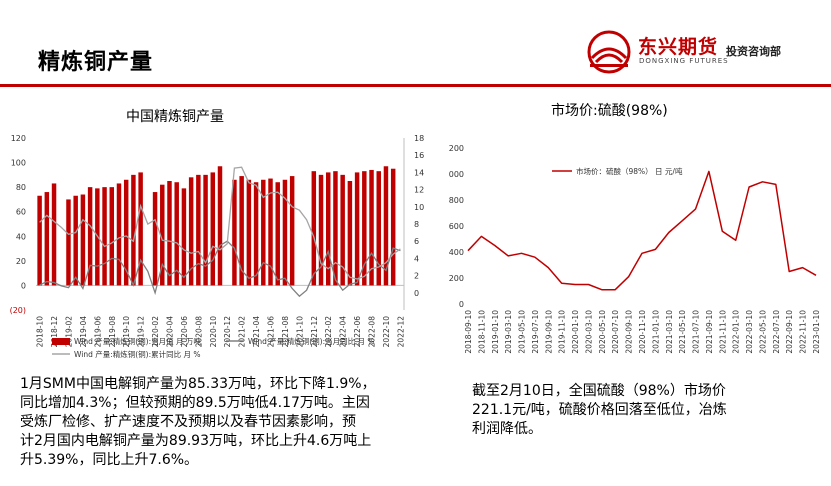  I want to click on chart2-x-tick-label: 2018-11-10, so click(481, 332).